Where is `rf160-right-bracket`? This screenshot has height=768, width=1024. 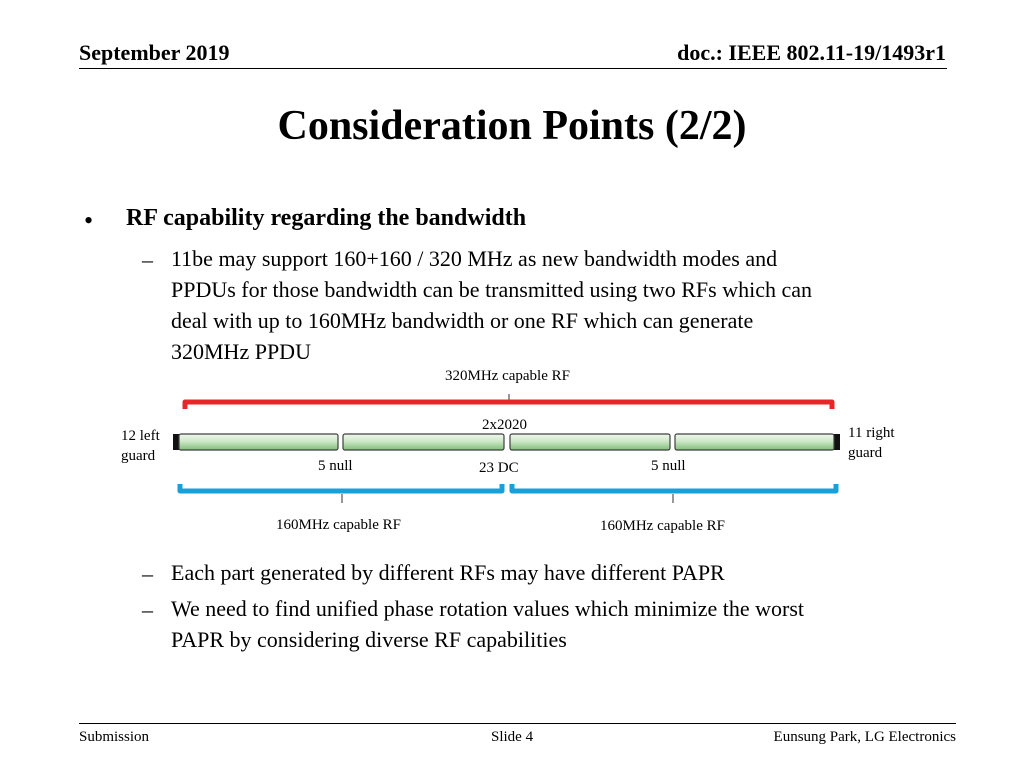
rf160-right-bracket is located at coordinates (674, 493).